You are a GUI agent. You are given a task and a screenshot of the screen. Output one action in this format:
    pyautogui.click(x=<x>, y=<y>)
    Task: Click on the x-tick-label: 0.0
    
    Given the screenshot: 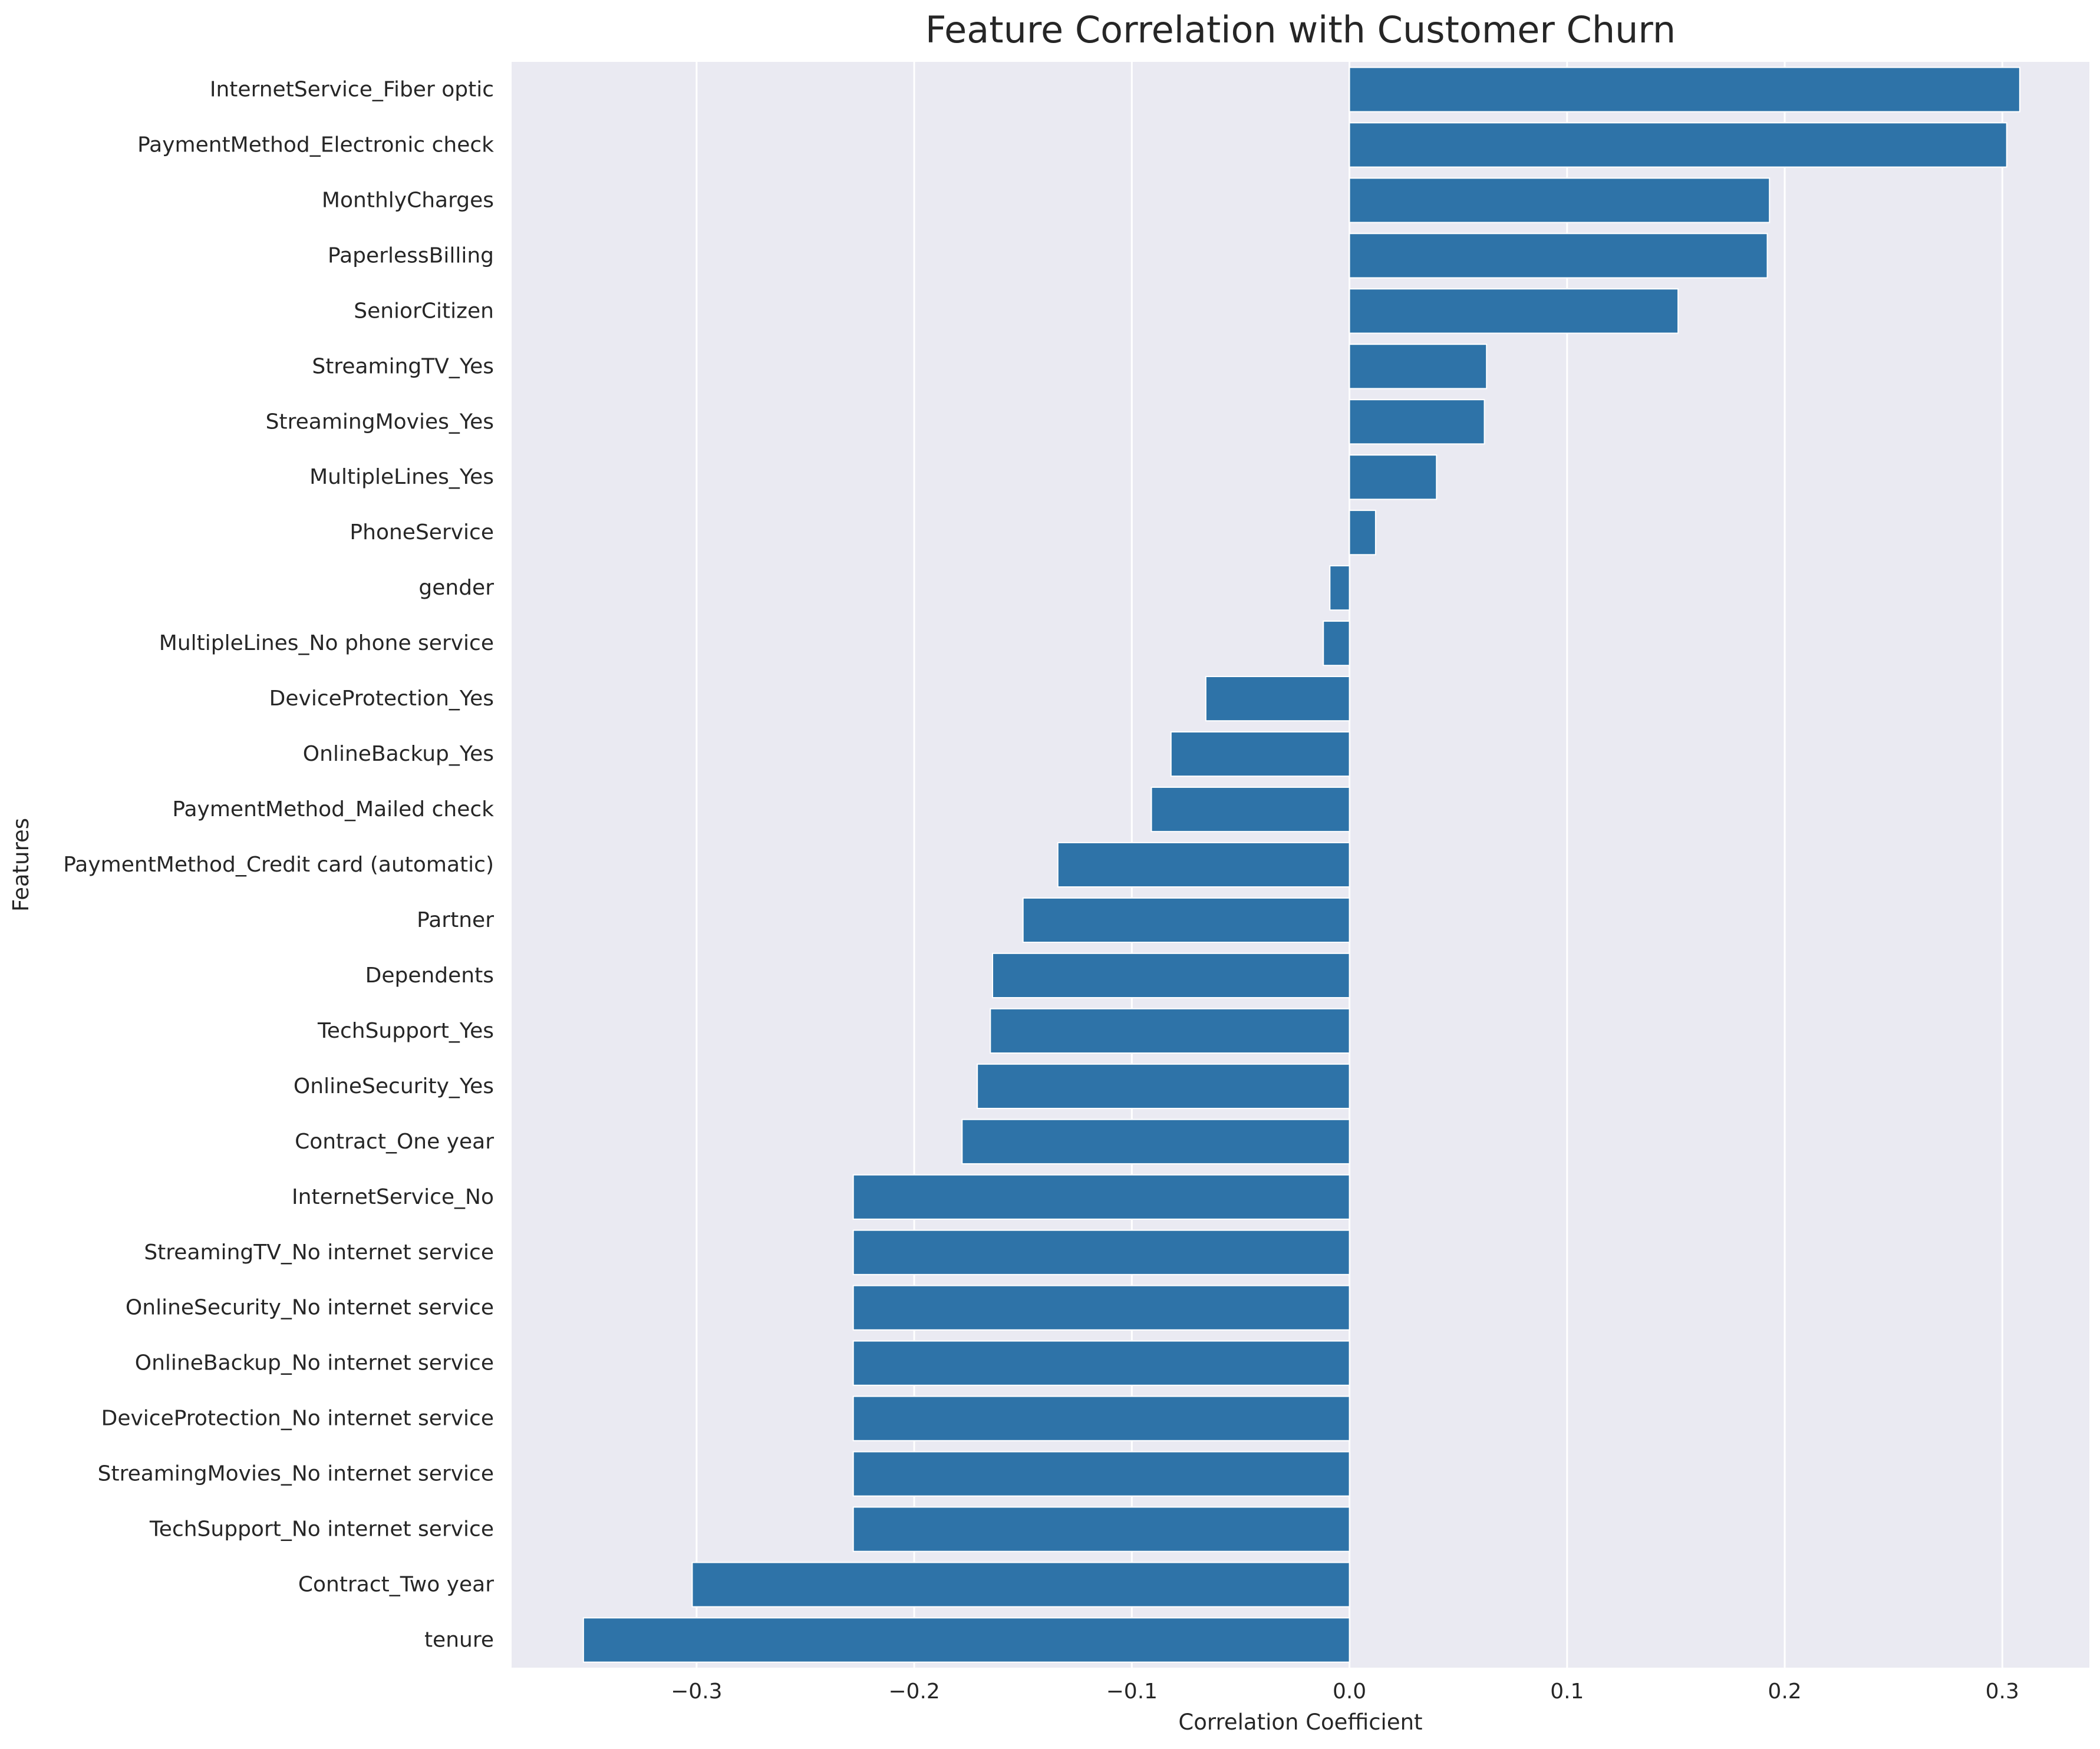 What is the action you would take?
    pyautogui.click(x=1349, y=1691)
    